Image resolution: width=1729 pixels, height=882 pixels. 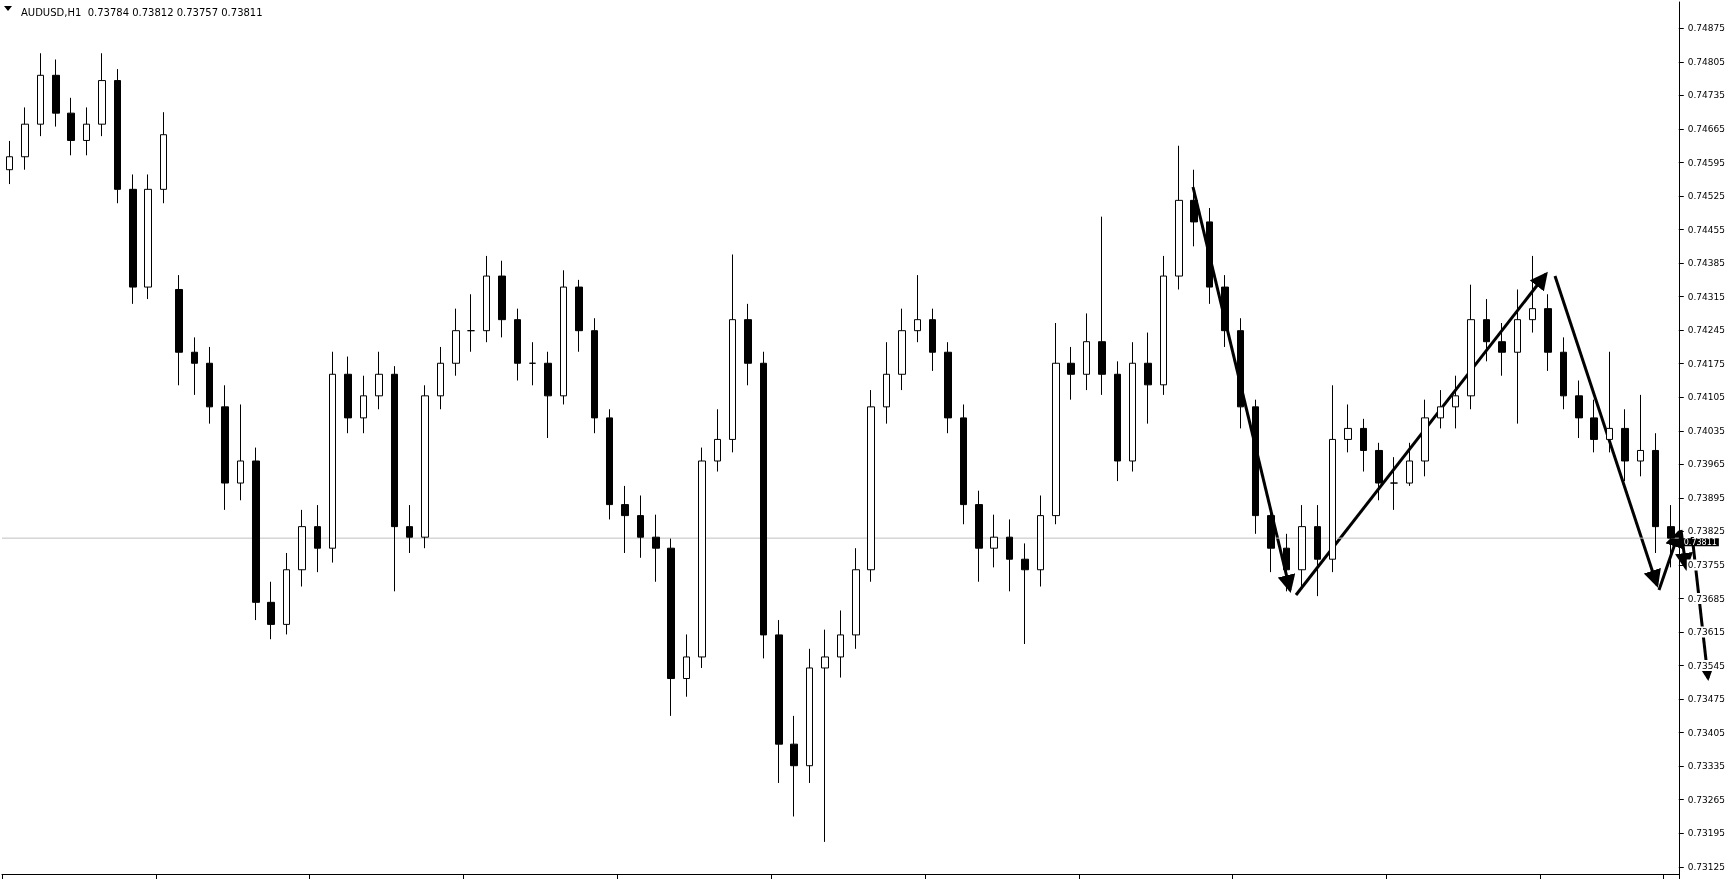 I want to click on y-tick-label: 0.74665, so click(x=1706, y=128).